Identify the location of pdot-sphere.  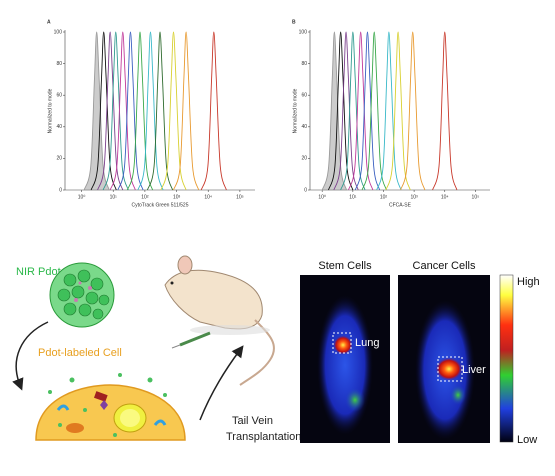
(82, 295).